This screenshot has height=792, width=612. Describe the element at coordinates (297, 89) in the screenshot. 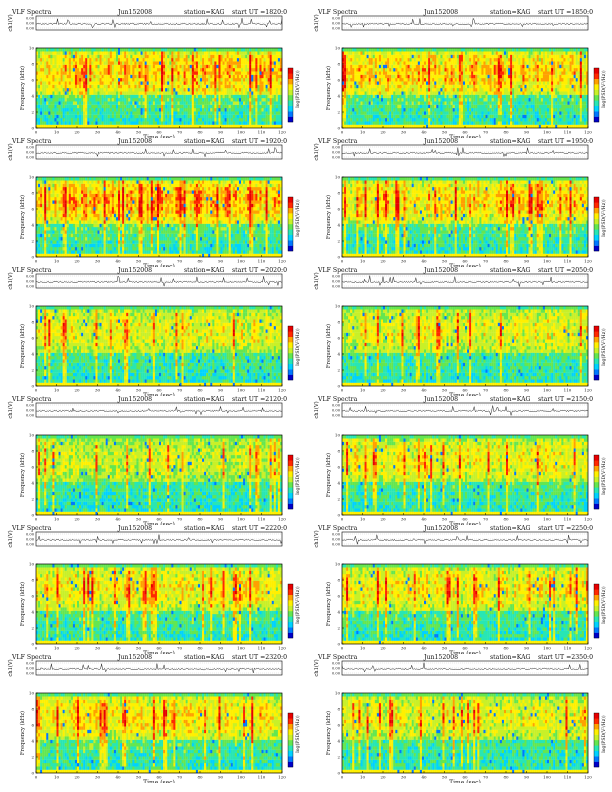

I see `colorbar-label: log(PSD(V²/Hz))` at that location.